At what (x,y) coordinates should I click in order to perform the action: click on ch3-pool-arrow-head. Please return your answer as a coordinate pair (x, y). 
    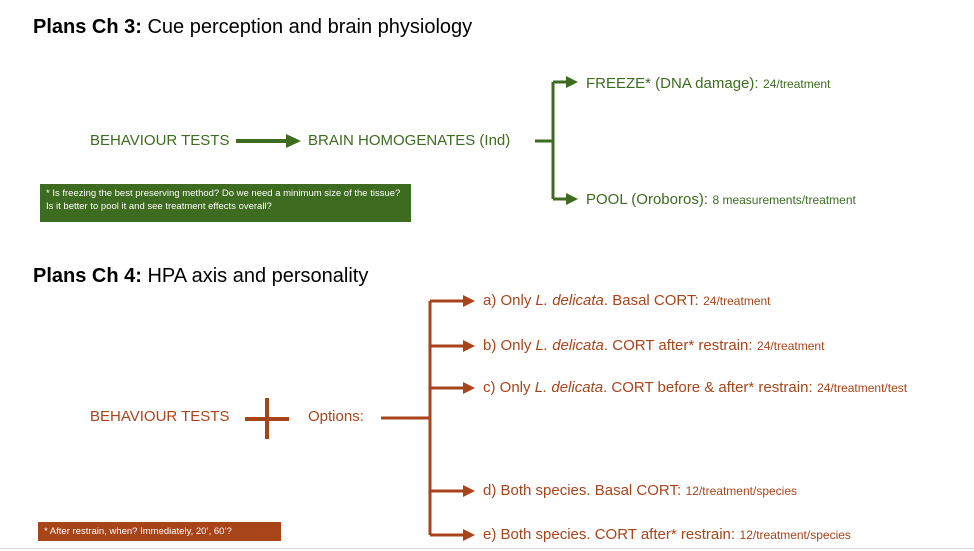
    Looking at the image, I should click on (572, 199).